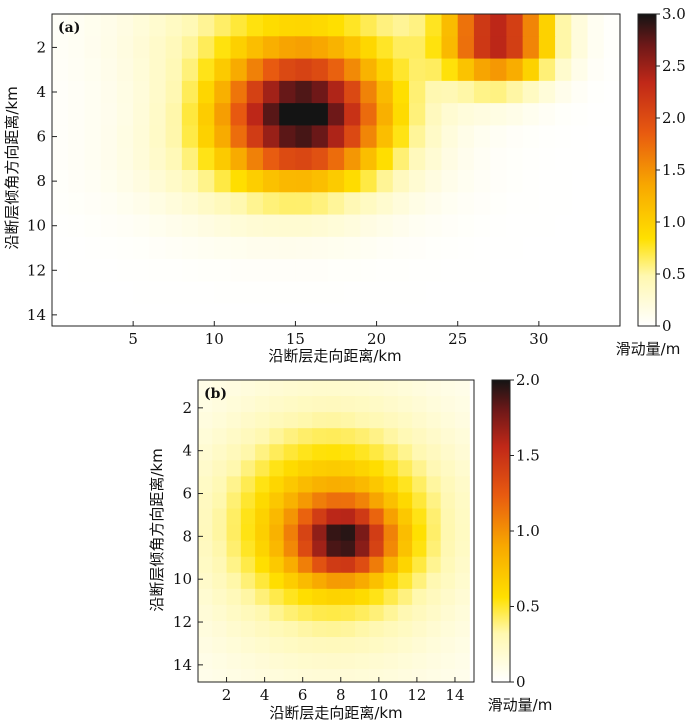 This screenshot has width=700, height=727. Describe the element at coordinates (457, 339) in the screenshot. I see `x-tick-label: 25` at that location.